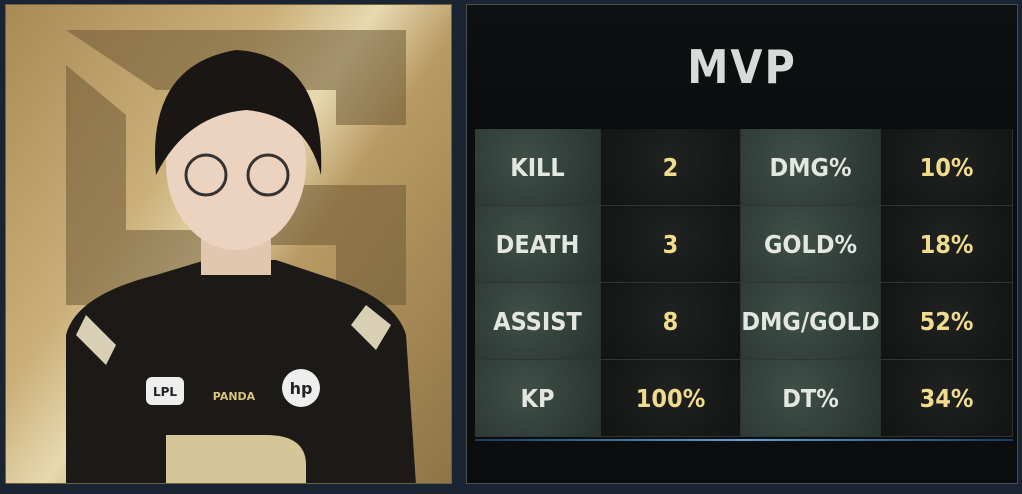  I want to click on stat-value-assist: 8, so click(671, 321).